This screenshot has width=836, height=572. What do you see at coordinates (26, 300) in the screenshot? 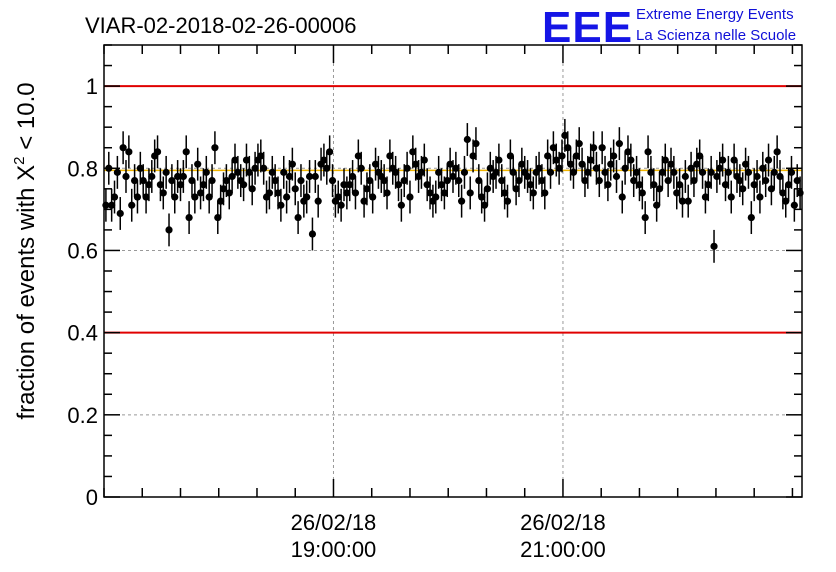
I see `y-axis-label-main: fraction of events with` at bounding box center [26, 300].